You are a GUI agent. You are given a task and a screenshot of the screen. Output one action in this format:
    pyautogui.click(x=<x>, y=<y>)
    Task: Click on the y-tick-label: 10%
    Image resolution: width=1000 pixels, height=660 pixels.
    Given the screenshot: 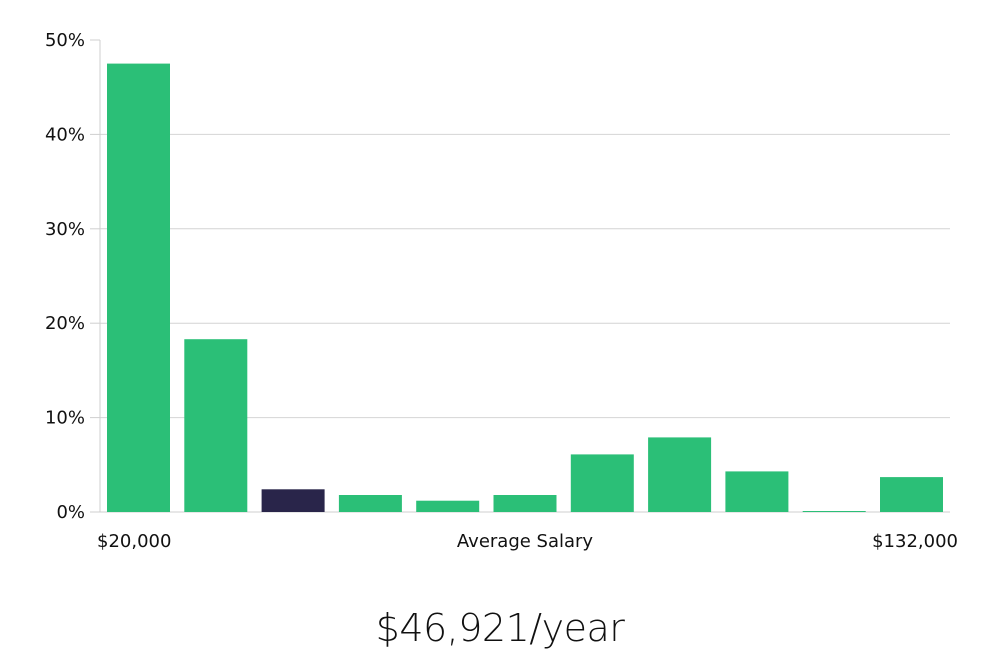 What is the action you would take?
    pyautogui.click(x=65, y=418)
    